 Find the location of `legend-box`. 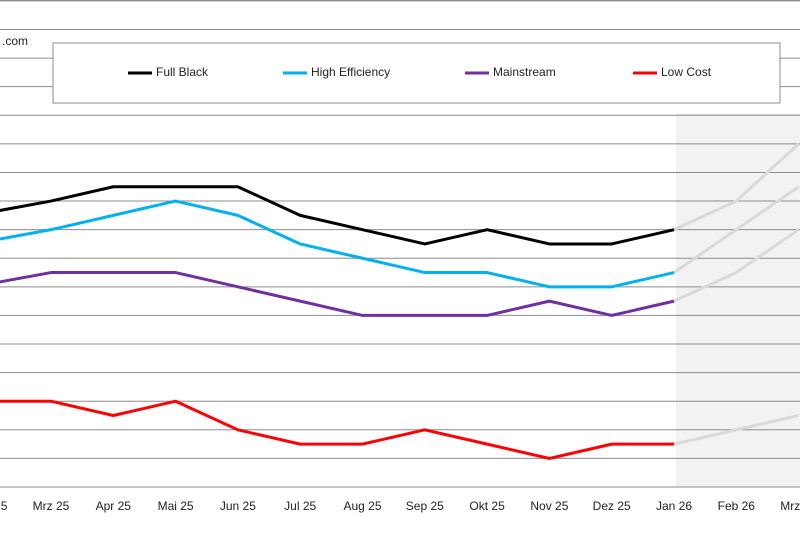

legend-box is located at coordinates (416, 73).